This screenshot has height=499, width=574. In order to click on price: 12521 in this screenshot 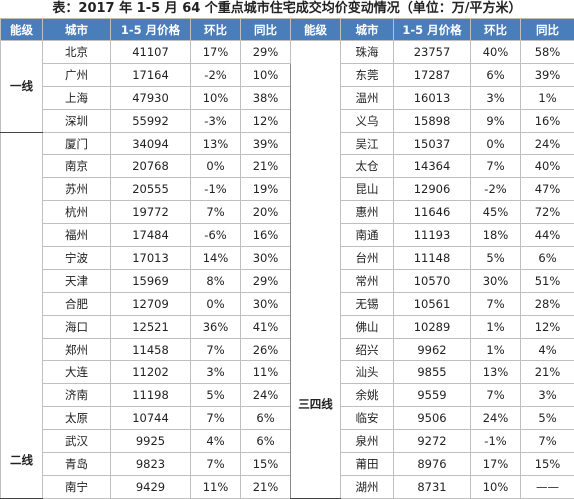, I will do `click(151, 326)`.